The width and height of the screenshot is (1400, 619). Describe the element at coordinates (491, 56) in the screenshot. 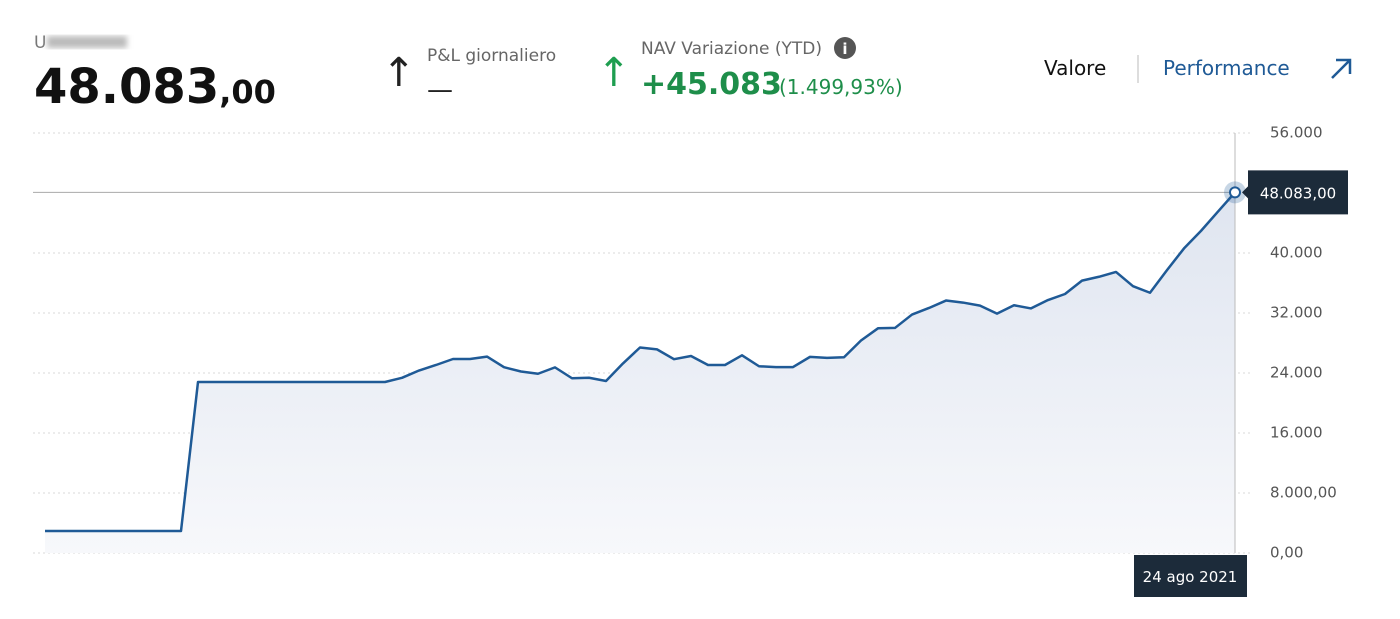

I see `pnl-label: P&L giornaliero` at that location.